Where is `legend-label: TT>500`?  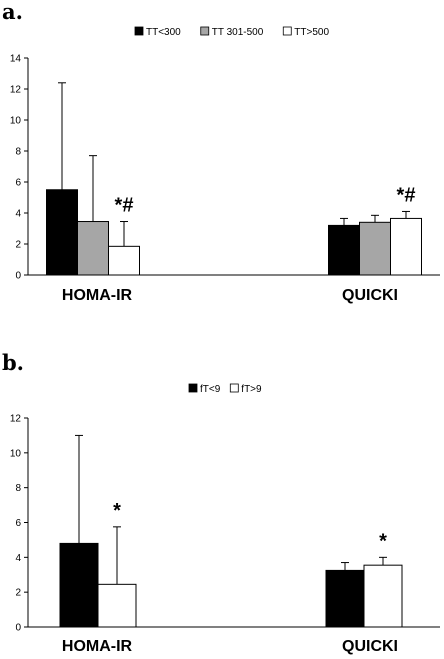
legend-label: TT>500 is located at coordinates (311, 32).